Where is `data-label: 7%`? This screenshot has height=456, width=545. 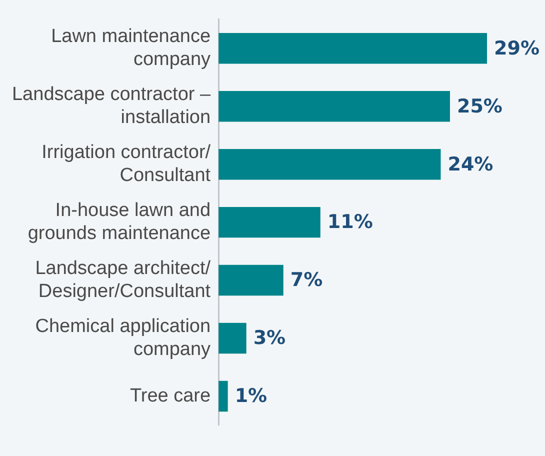 data-label: 7% is located at coordinates (306, 280).